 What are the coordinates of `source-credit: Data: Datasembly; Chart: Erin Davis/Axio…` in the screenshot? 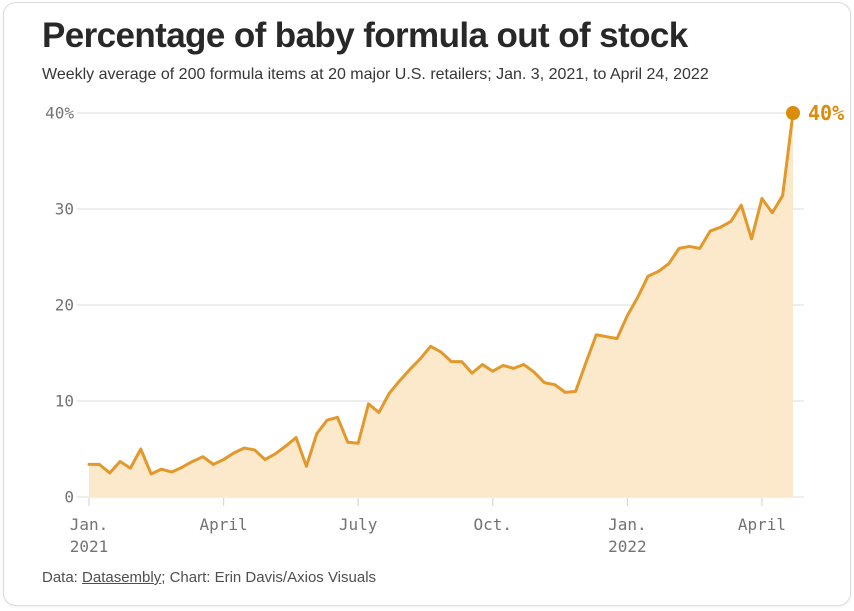 It's located at (209, 577).